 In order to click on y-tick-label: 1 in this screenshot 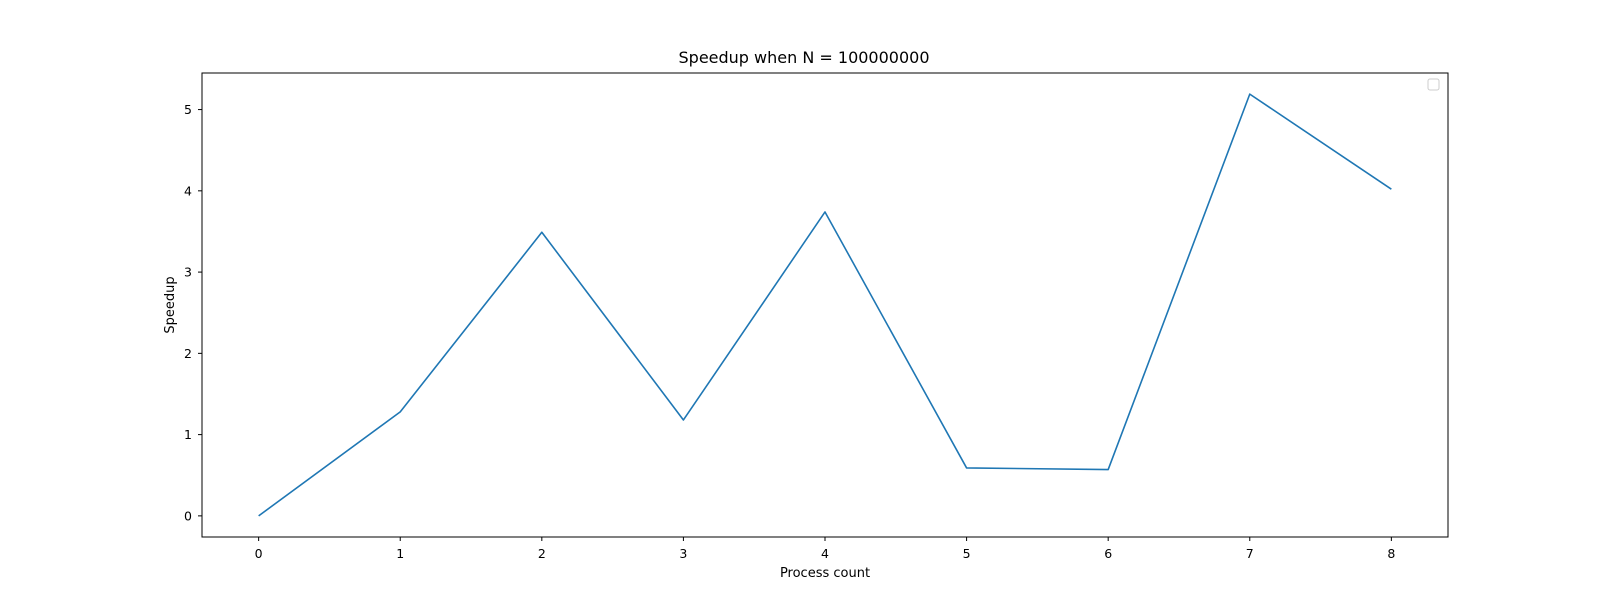, I will do `click(188, 434)`.